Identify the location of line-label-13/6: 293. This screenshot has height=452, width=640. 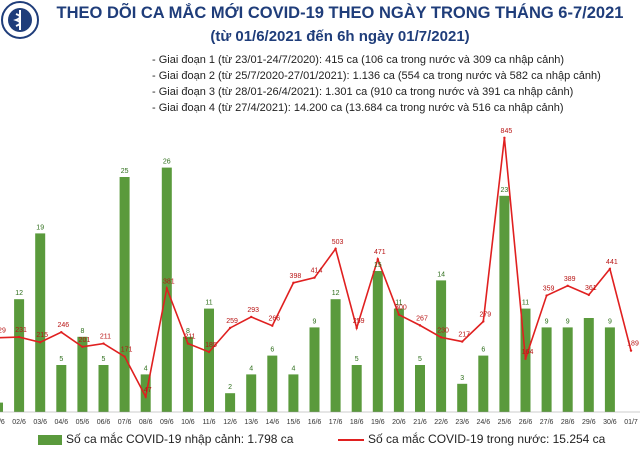
(253, 310).